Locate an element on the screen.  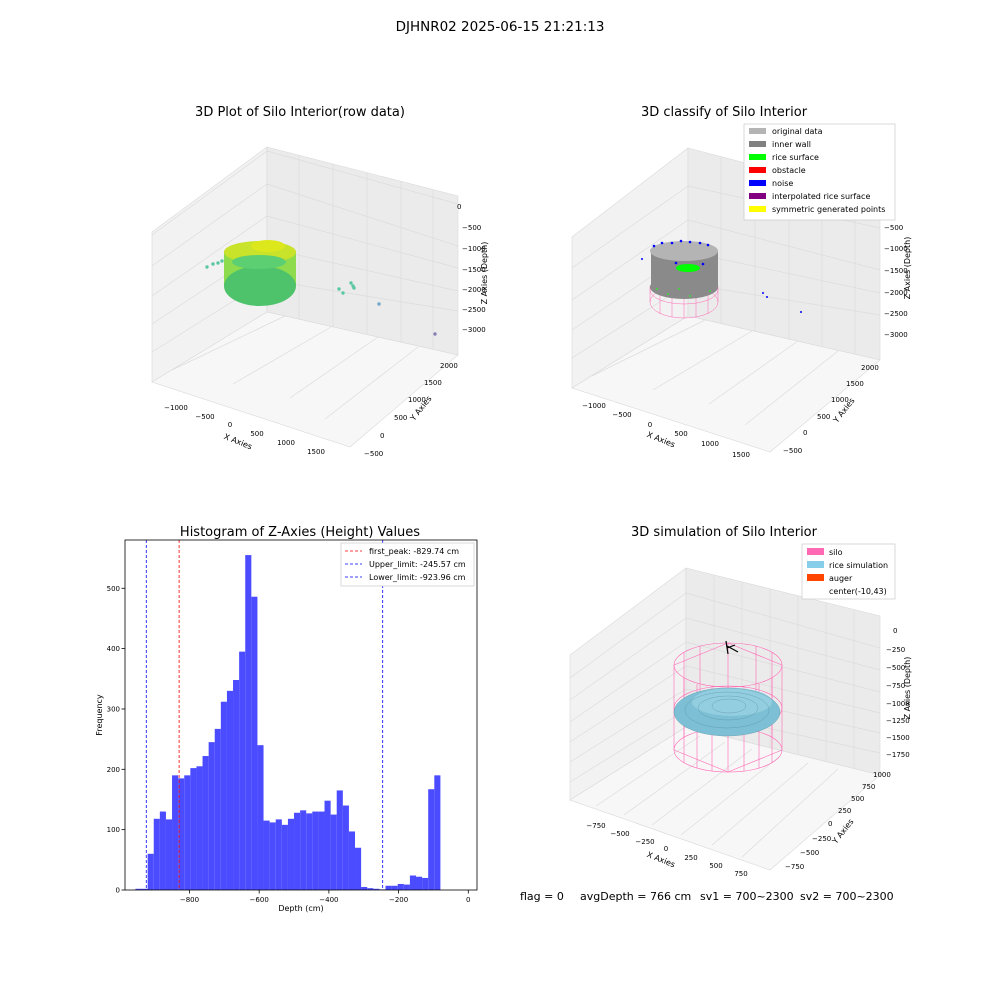
panel2-silo-classified is located at coordinates (721, 279).